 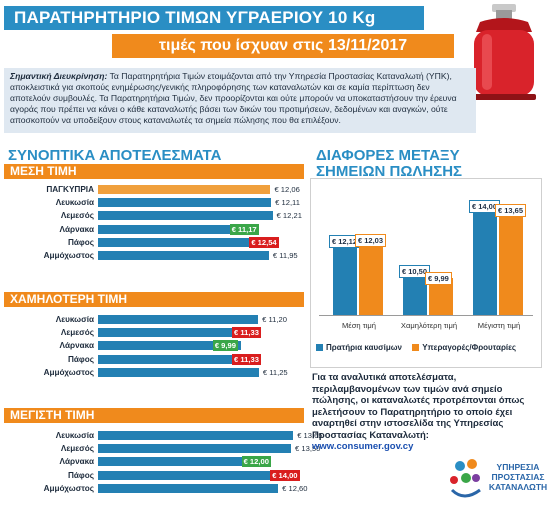 I want to click on disclaimer-lead: Σημαντική Διευκρίνηση:, so click(x=59, y=76).